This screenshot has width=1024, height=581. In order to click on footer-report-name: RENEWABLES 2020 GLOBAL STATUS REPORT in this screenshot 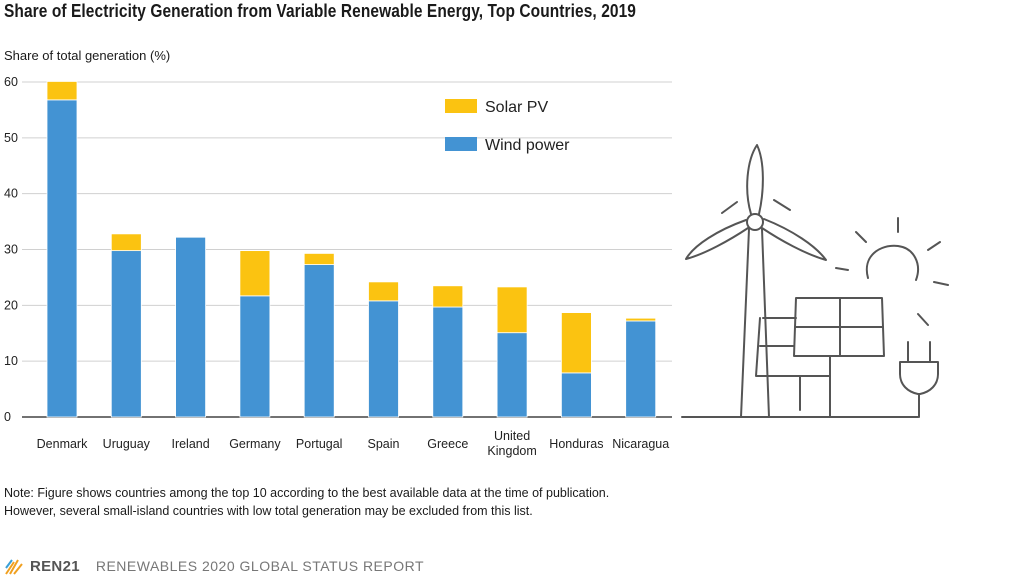, I will do `click(260, 566)`.